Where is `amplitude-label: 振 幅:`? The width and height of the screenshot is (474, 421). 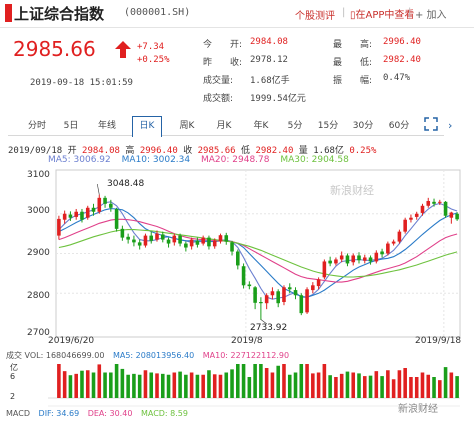 amplitude-label: 振 幅: is located at coordinates (353, 81).